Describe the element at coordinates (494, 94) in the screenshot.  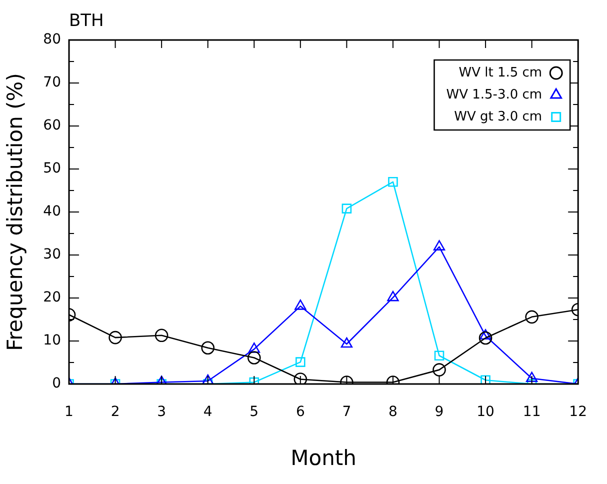
I see `legend-label: WV 1.5-3.0 cm` at that location.